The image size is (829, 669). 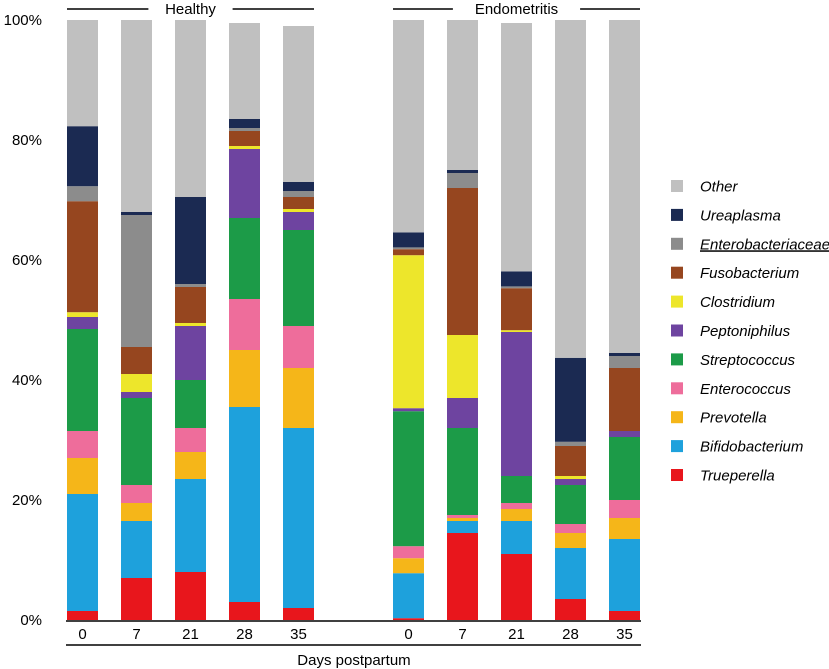 What do you see at coordinates (745, 331) in the screenshot?
I see `legend-label: Peptoniphilus` at bounding box center [745, 331].